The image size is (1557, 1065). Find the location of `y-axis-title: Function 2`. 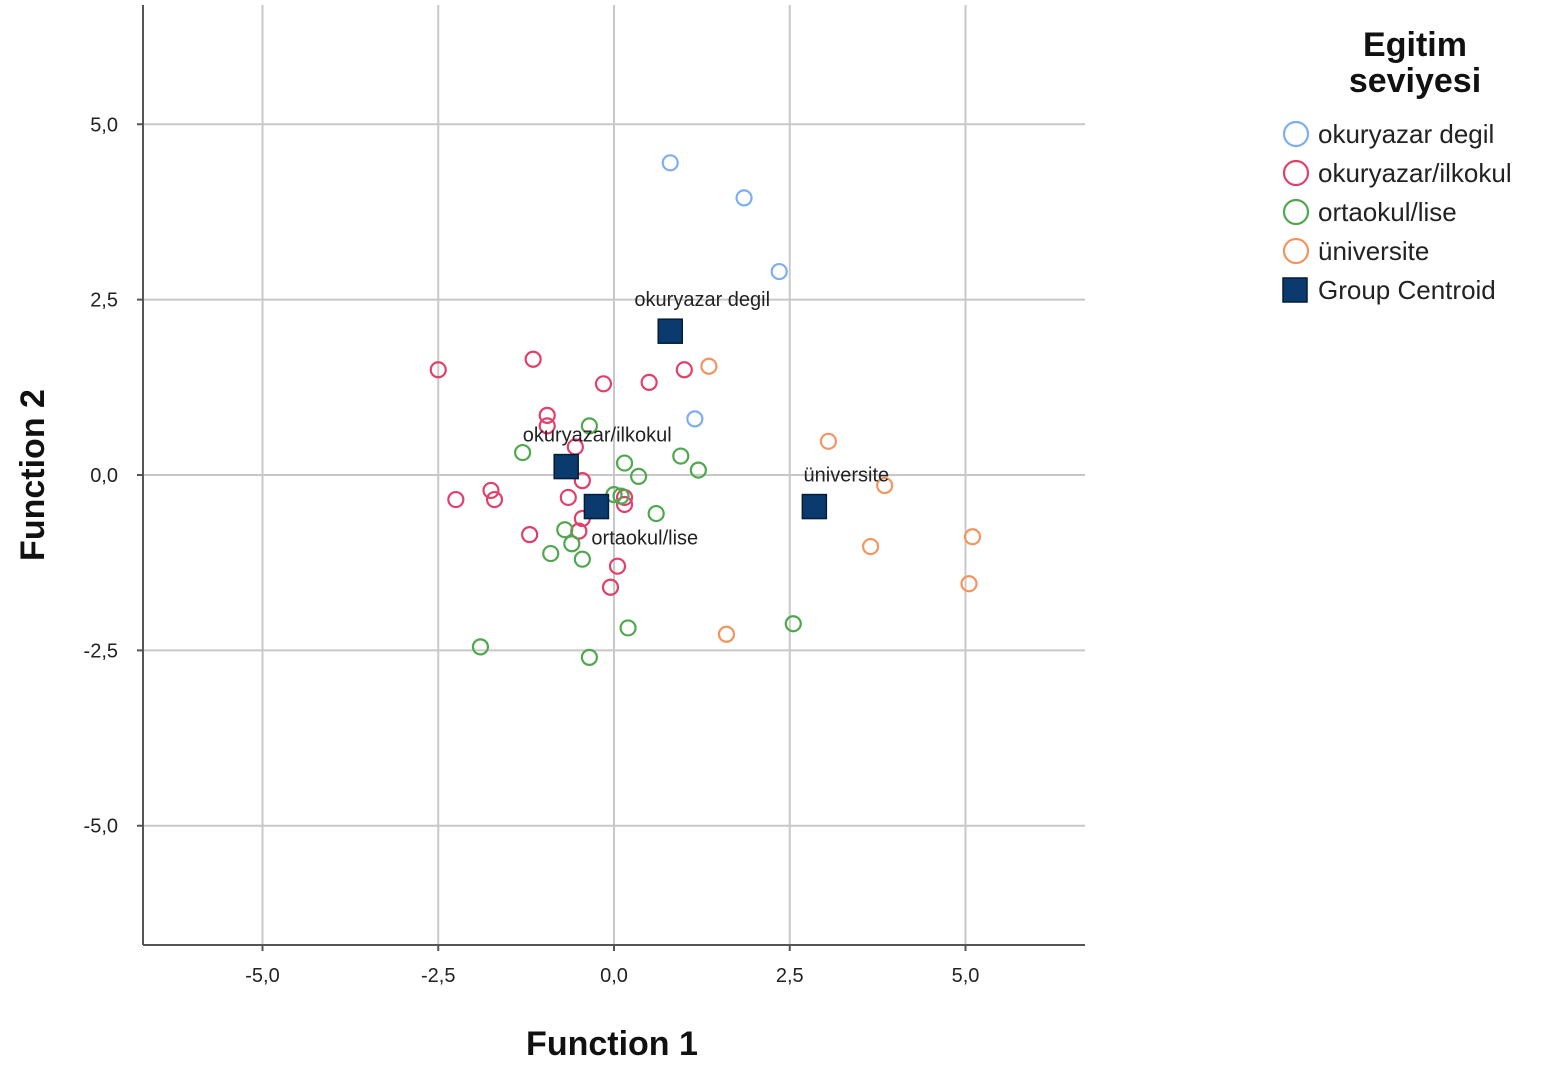

y-axis-title: Function 2 is located at coordinates (33, 475).